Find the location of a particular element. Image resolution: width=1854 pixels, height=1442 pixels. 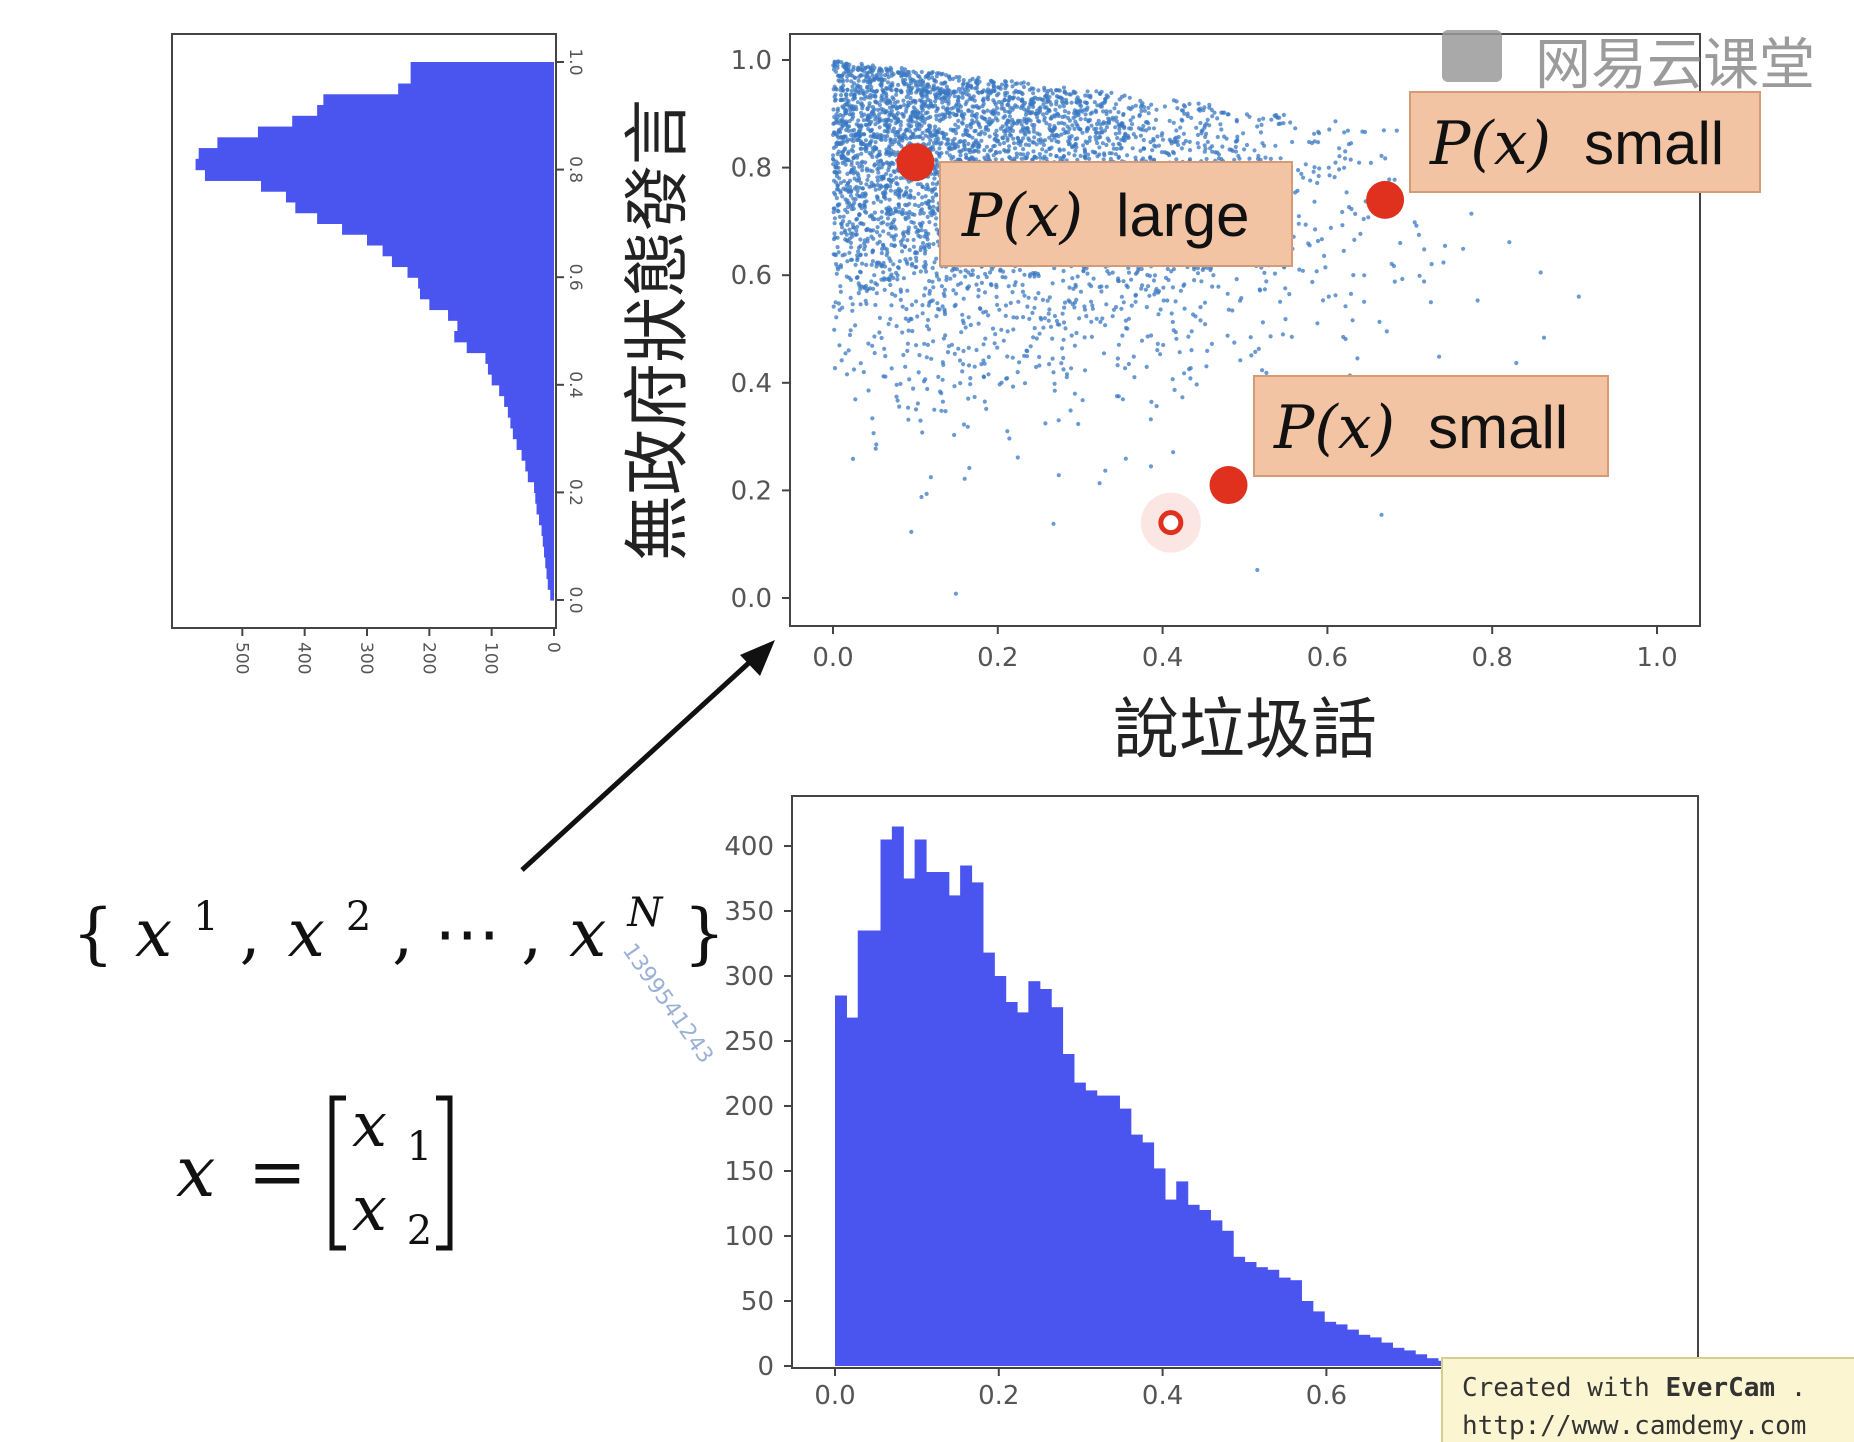

annotation-small-bottom-word: small is located at coordinates (1498, 427).